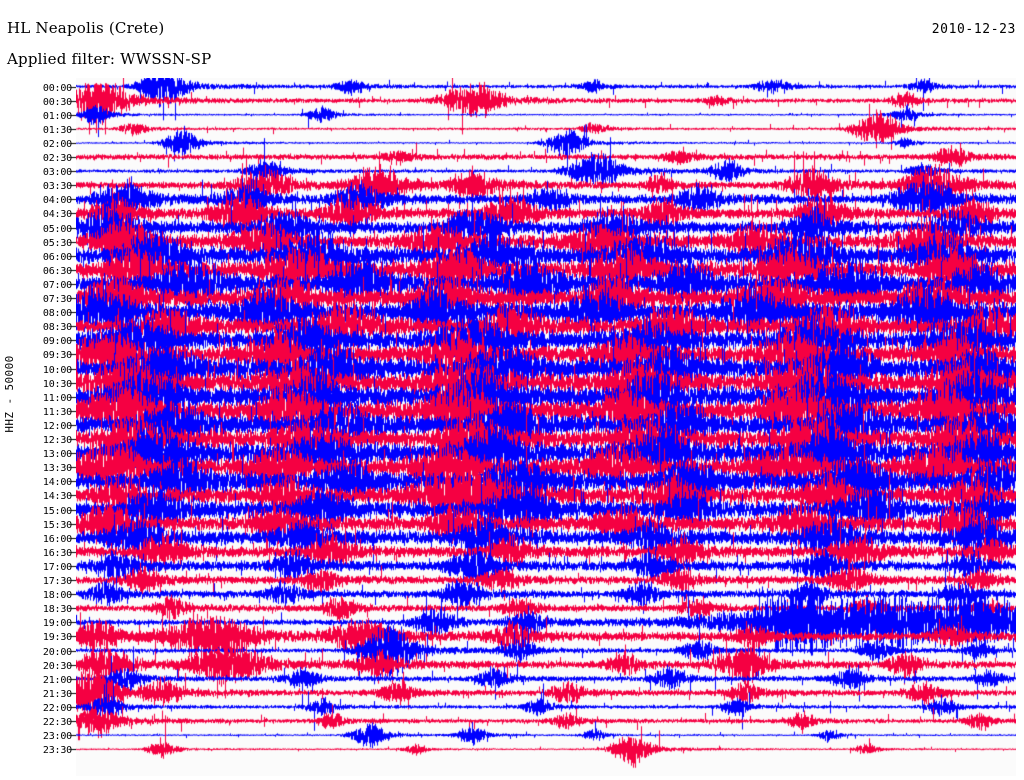 This screenshot has width=1024, height=780. What do you see at coordinates (57, 285) in the screenshot?
I see `time-tick-label: 07:00` at bounding box center [57, 285].